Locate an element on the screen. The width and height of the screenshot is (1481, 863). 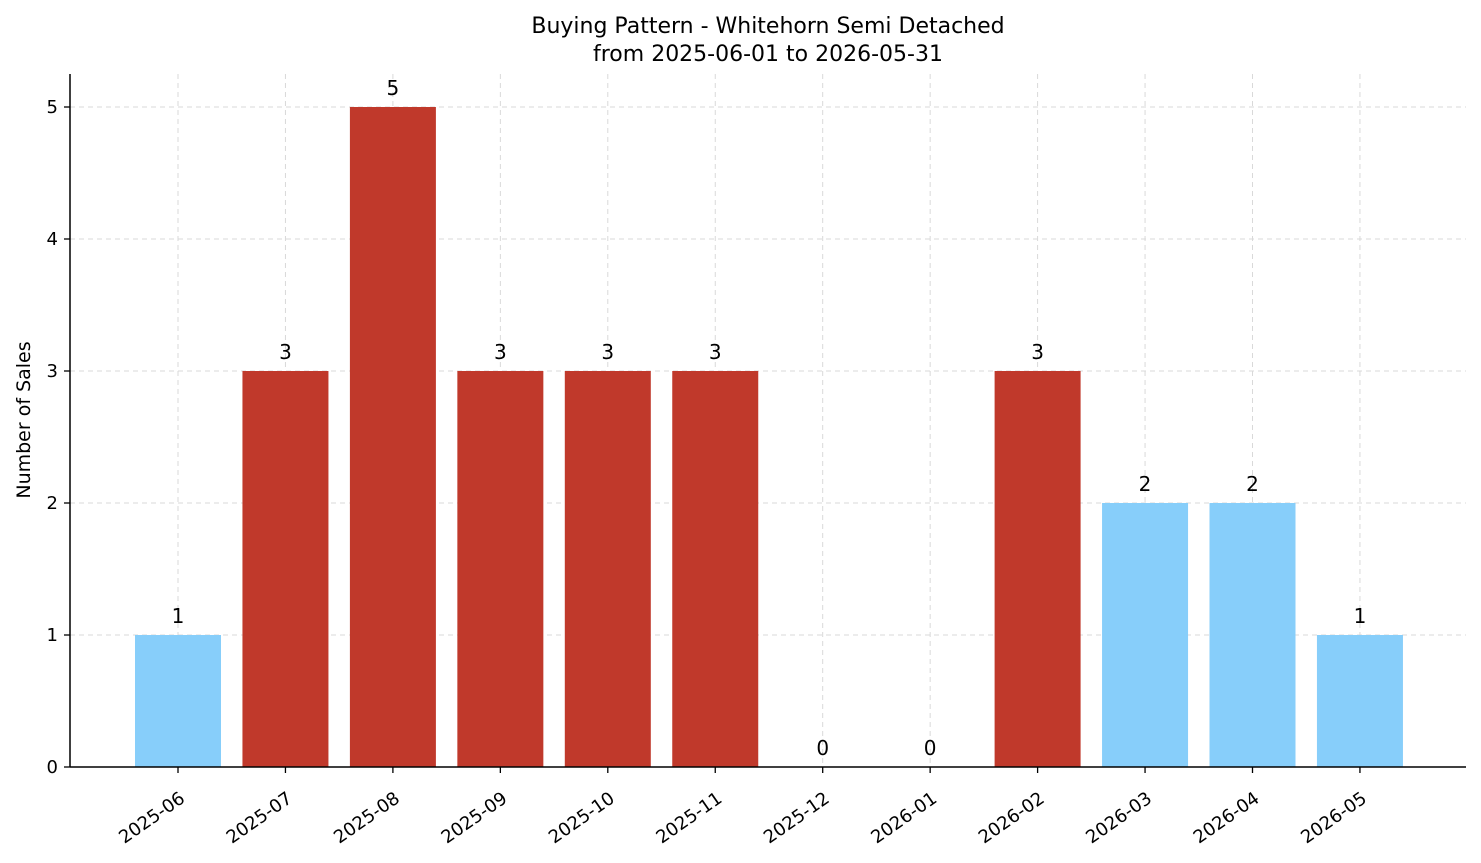
y-tick-label: 5 is located at coordinates (52, 107).